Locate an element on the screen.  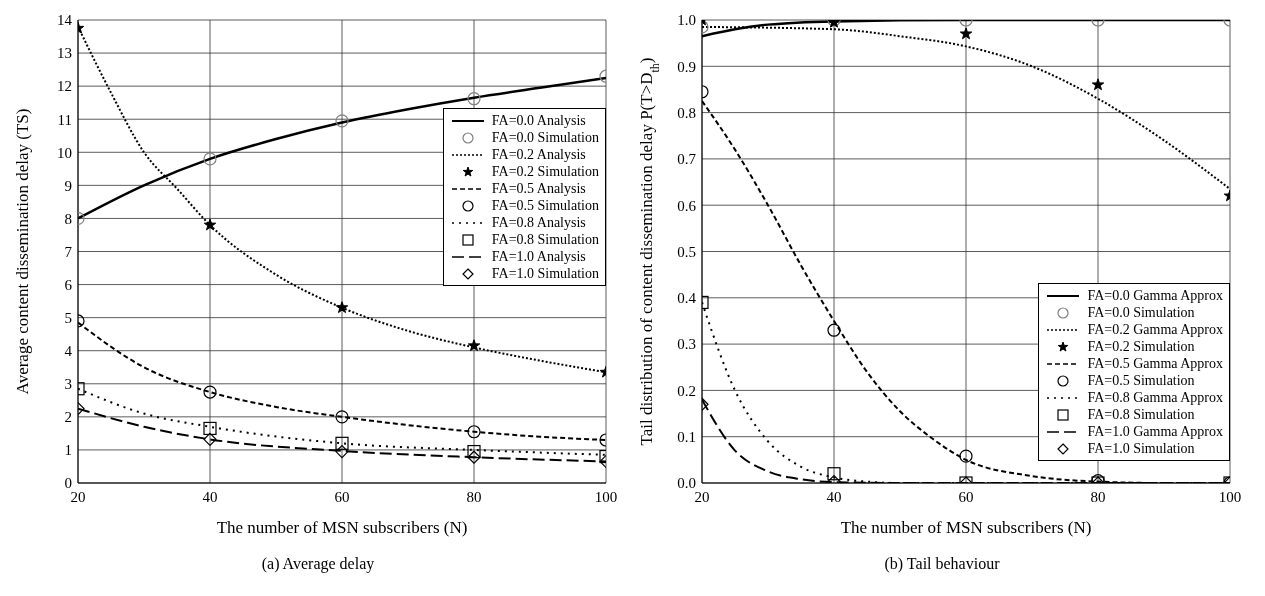
legend-label: FA=0.2 Gamma Approx is located at coordinates (1155, 329).